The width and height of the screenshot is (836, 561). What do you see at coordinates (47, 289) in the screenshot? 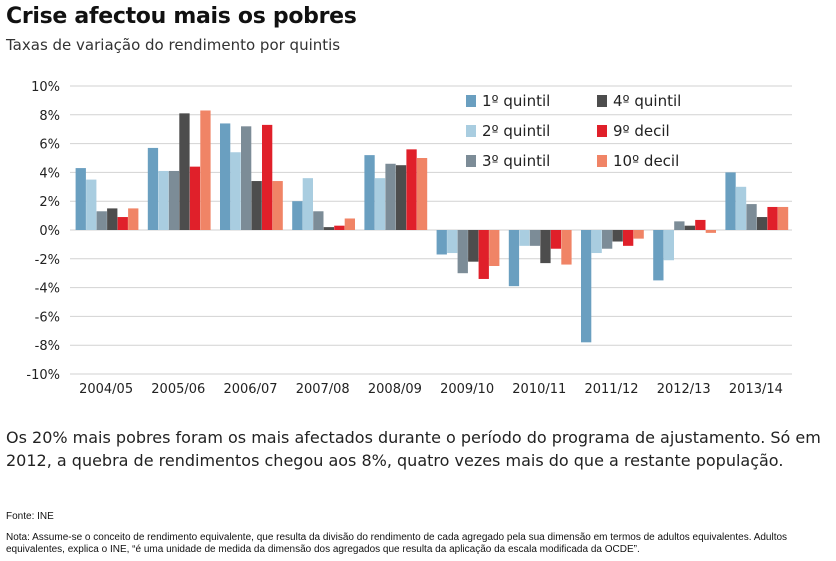
I see `y-tick-label: -4%` at bounding box center [47, 289].